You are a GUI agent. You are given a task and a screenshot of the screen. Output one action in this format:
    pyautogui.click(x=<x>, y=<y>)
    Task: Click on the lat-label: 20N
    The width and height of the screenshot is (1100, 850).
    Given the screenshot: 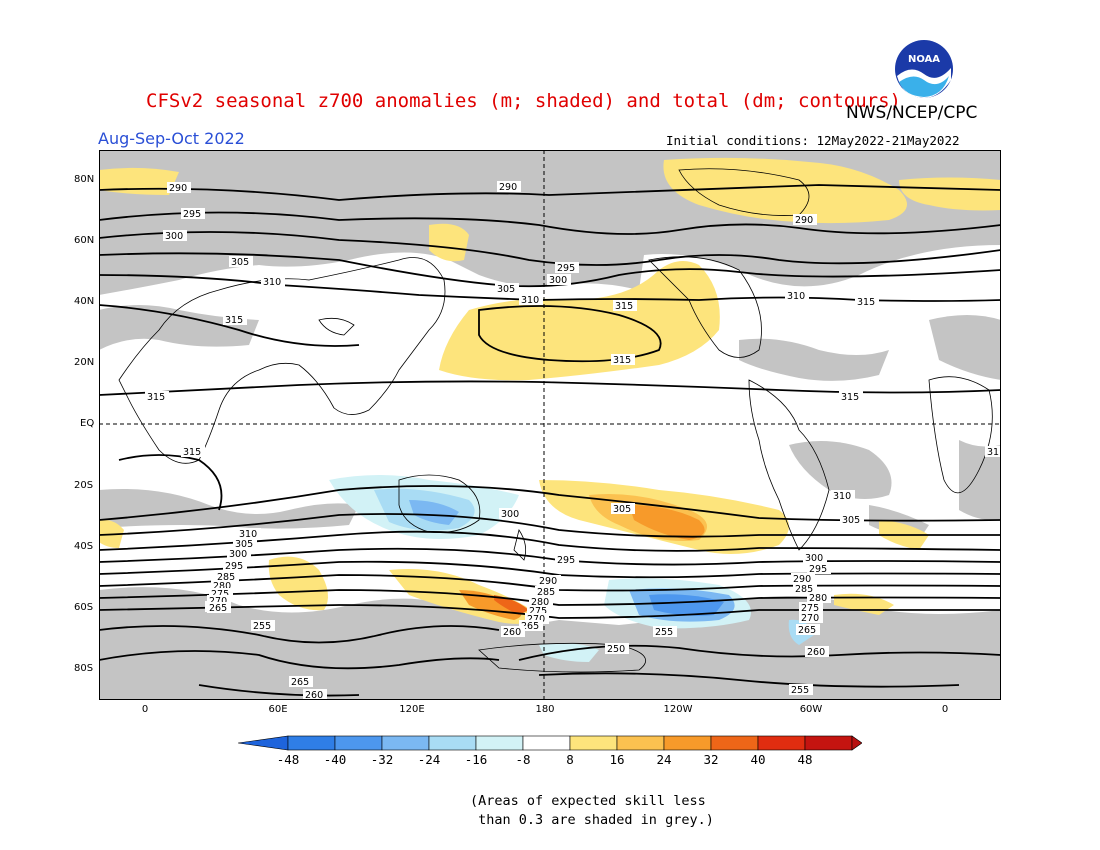 What is the action you would take?
    pyautogui.click(x=84, y=362)
    